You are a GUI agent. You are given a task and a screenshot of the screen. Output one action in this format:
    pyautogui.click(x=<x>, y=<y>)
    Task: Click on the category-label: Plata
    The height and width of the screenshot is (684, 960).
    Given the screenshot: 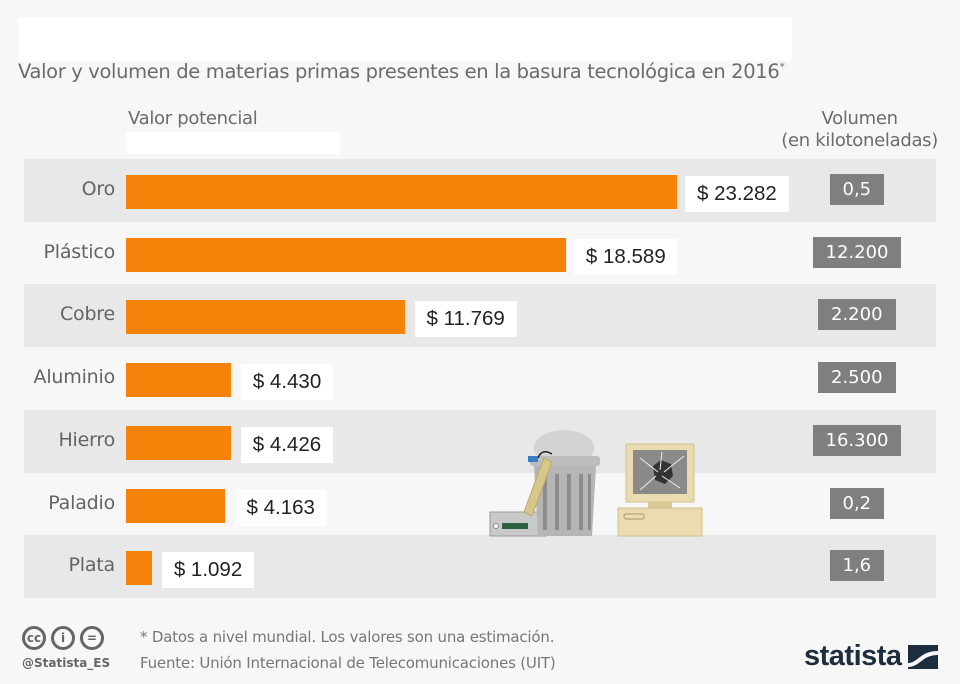 What is the action you would take?
    pyautogui.click(x=92, y=565)
    